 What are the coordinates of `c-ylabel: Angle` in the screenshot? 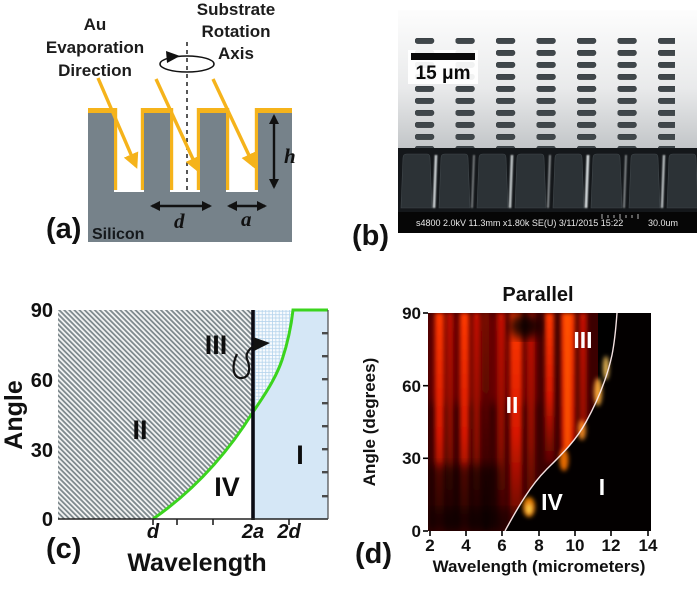 It's located at (14, 415).